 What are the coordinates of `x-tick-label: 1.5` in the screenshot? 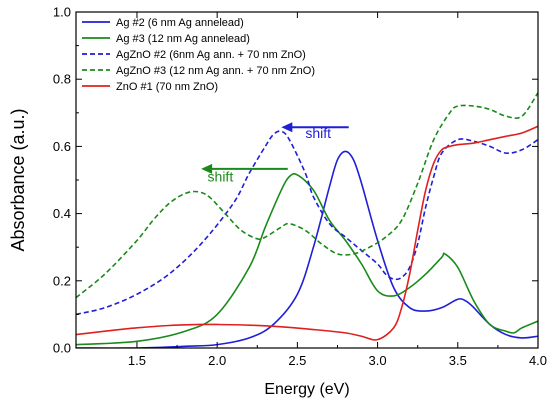 It's located at (137, 360).